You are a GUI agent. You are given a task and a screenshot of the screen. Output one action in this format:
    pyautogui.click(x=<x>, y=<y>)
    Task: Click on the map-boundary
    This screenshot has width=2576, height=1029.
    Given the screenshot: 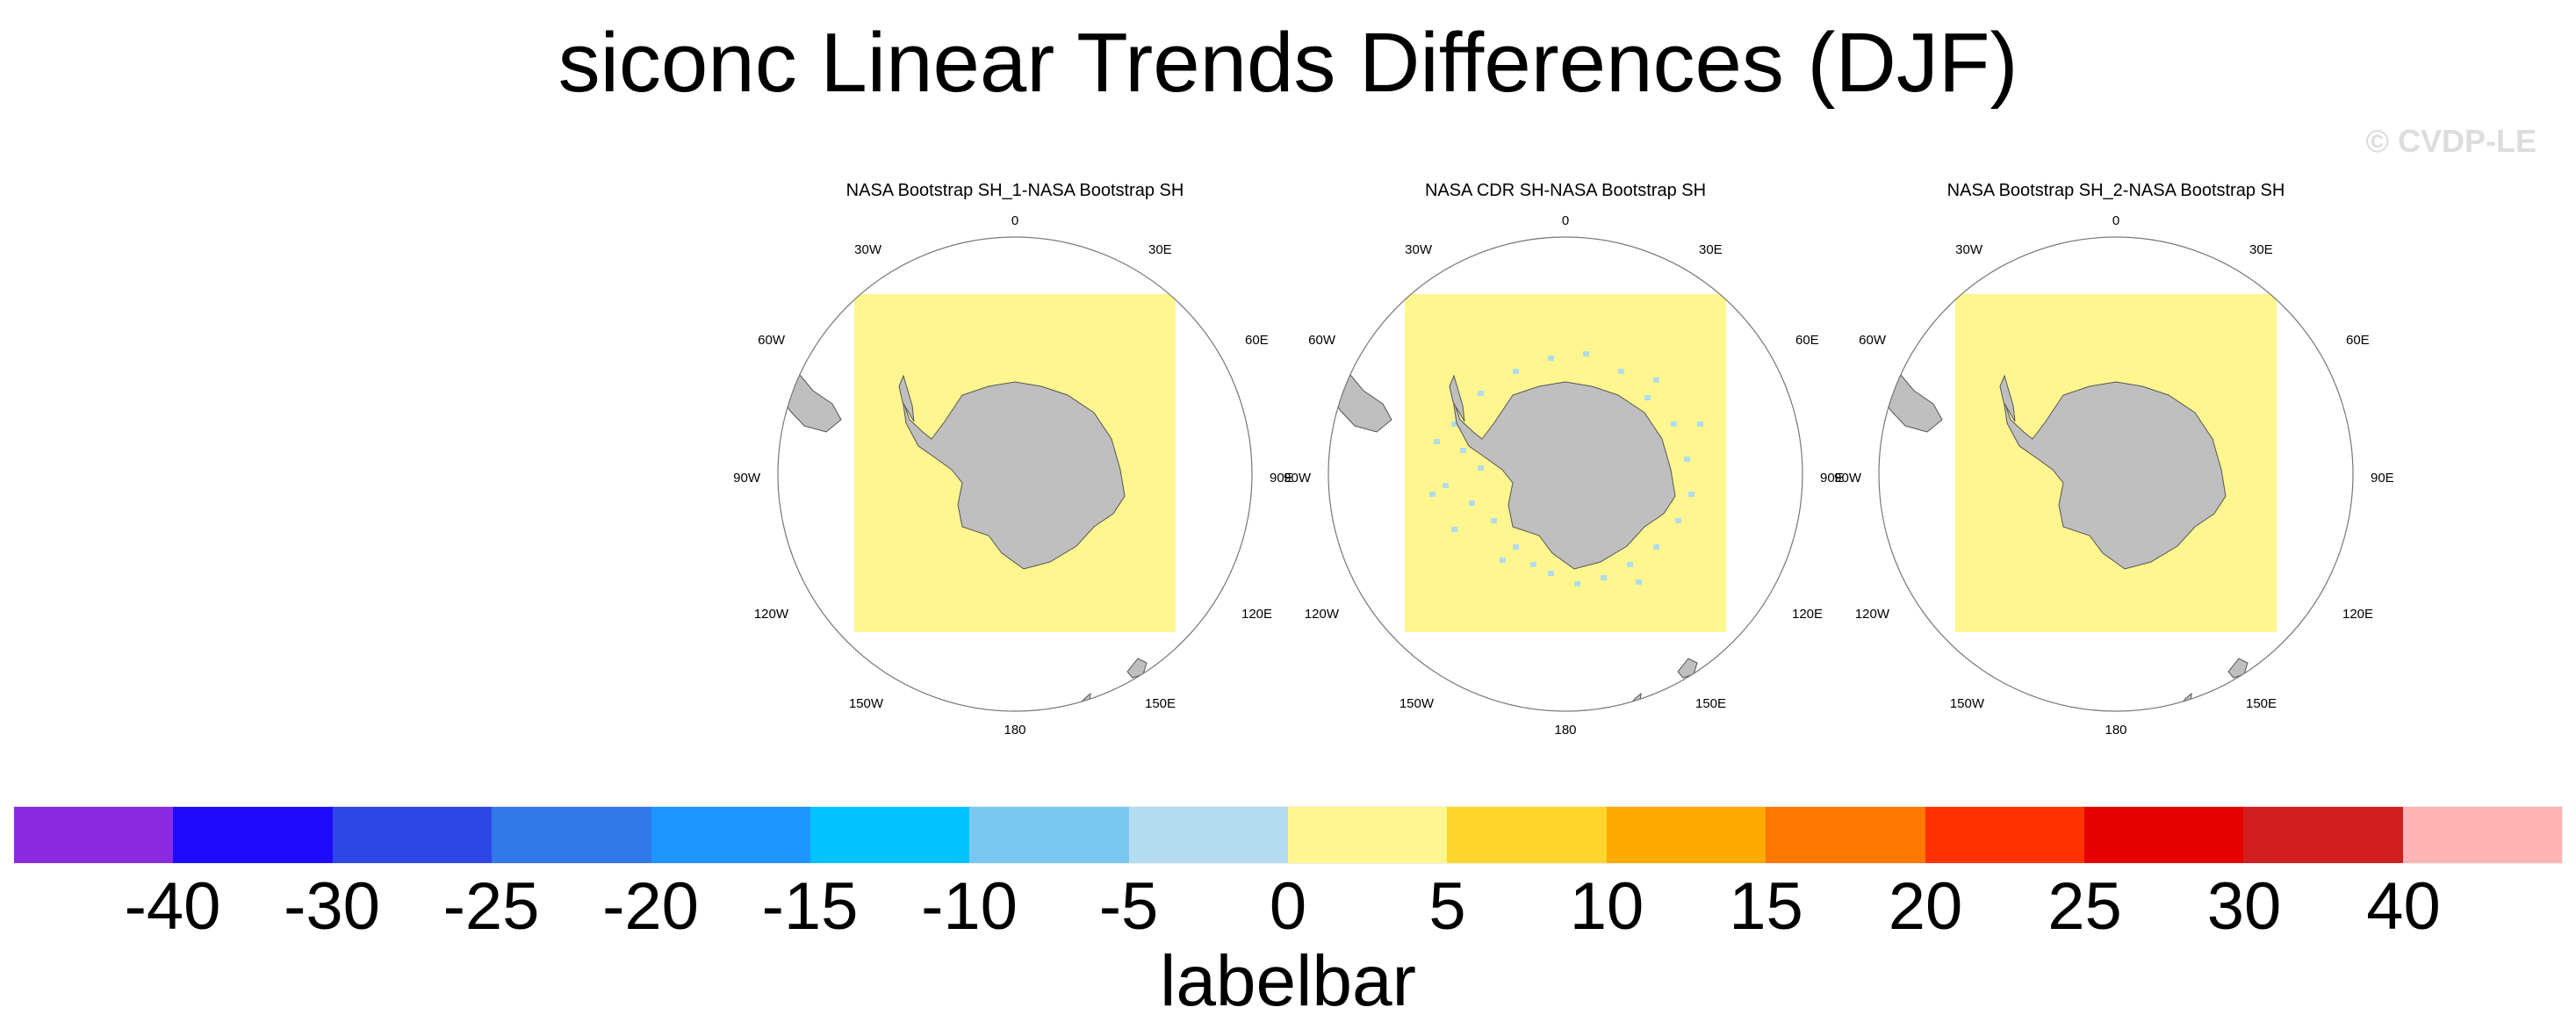 What is the action you would take?
    pyautogui.click(x=2116, y=474)
    